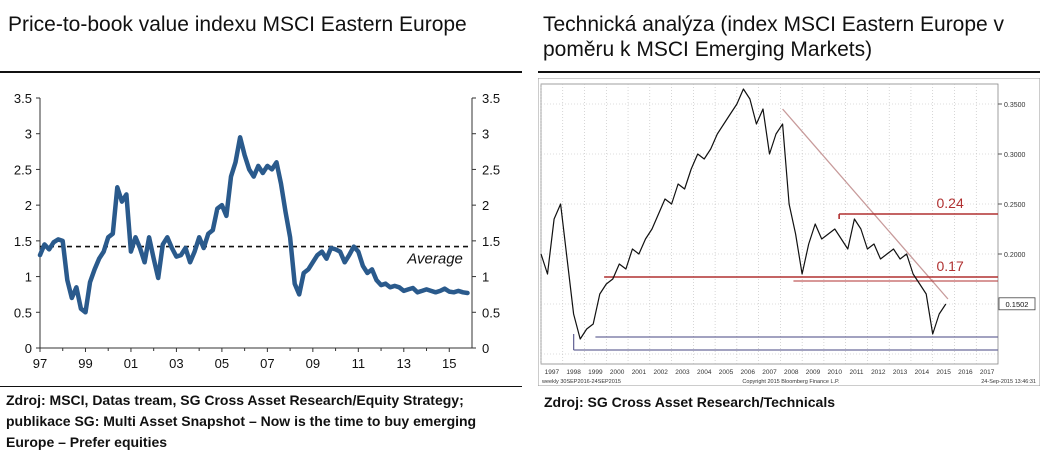  What do you see at coordinates (682, 372) in the screenshot?
I see `x-tick-label: 2003` at bounding box center [682, 372].